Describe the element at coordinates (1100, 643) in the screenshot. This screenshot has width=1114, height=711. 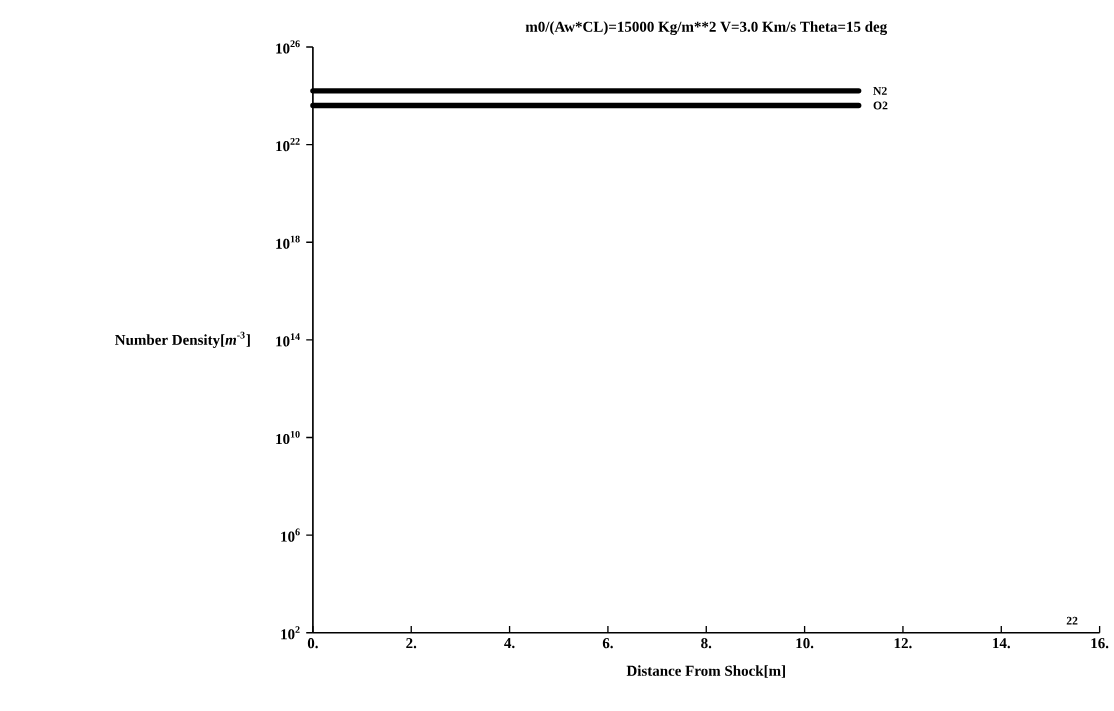
I see `x-tick-label: 16.` at that location.